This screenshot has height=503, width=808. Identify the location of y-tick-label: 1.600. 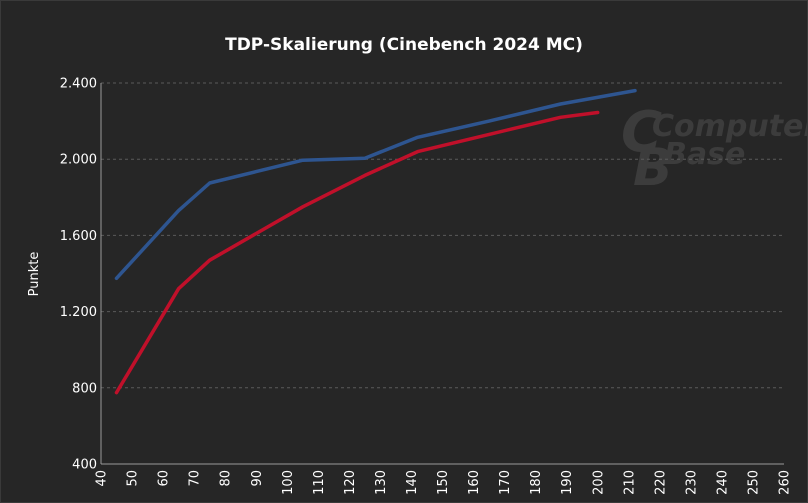
(78, 236).